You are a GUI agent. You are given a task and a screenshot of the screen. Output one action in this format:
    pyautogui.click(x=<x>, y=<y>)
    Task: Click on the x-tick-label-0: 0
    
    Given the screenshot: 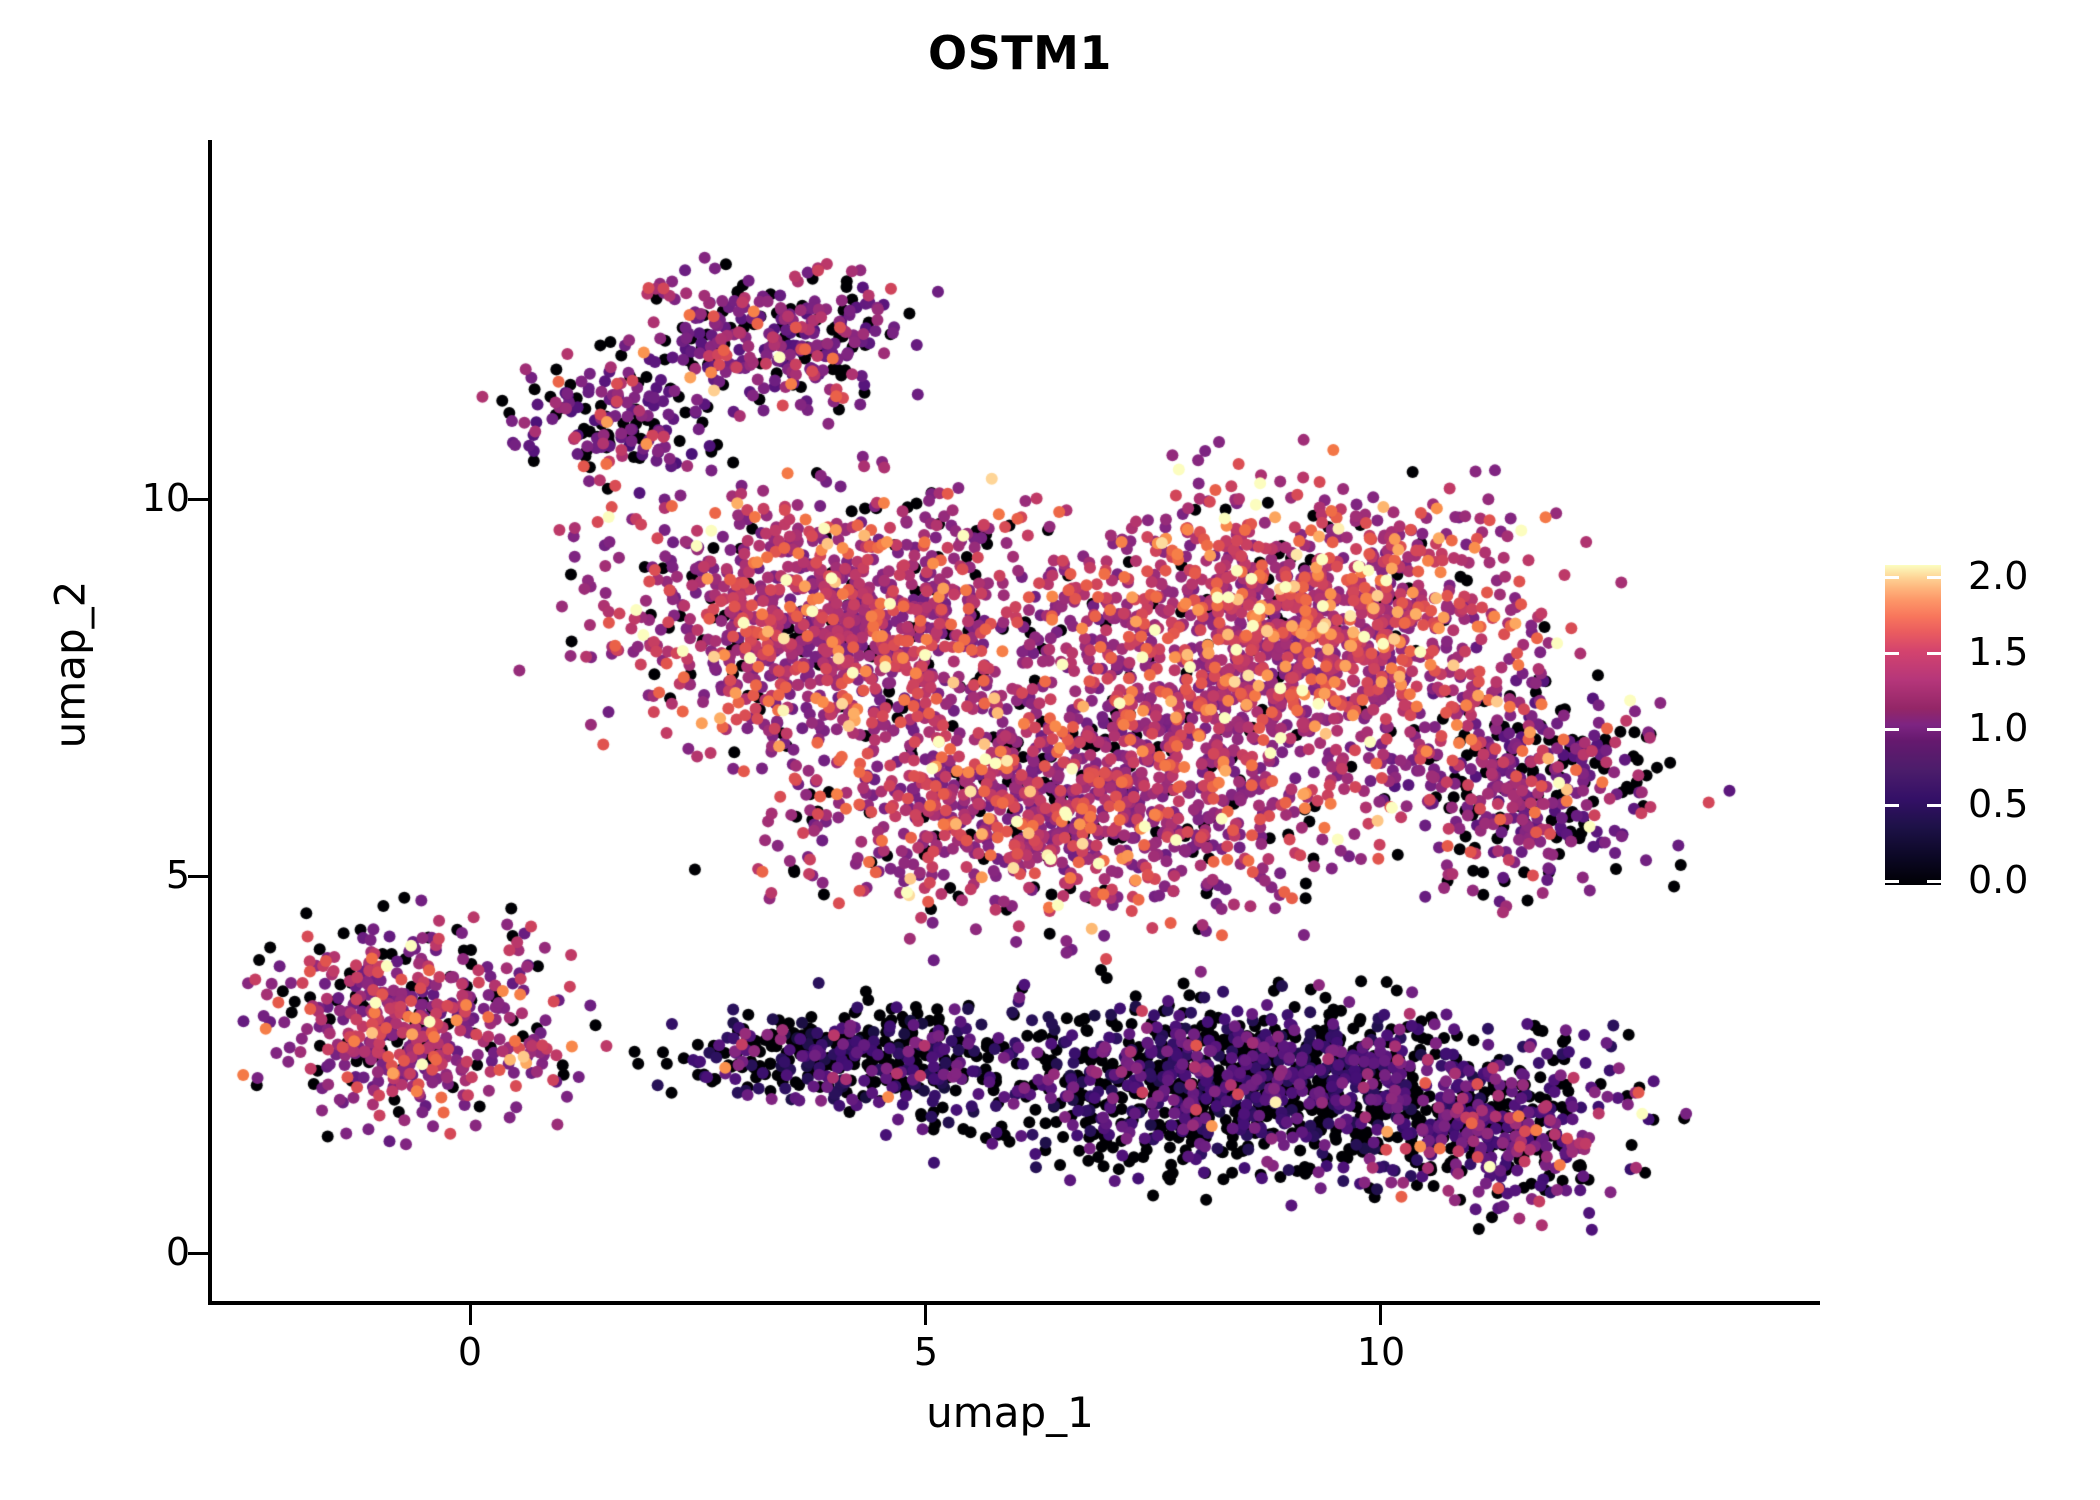 What is the action you would take?
    pyautogui.click(x=470, y=1352)
    